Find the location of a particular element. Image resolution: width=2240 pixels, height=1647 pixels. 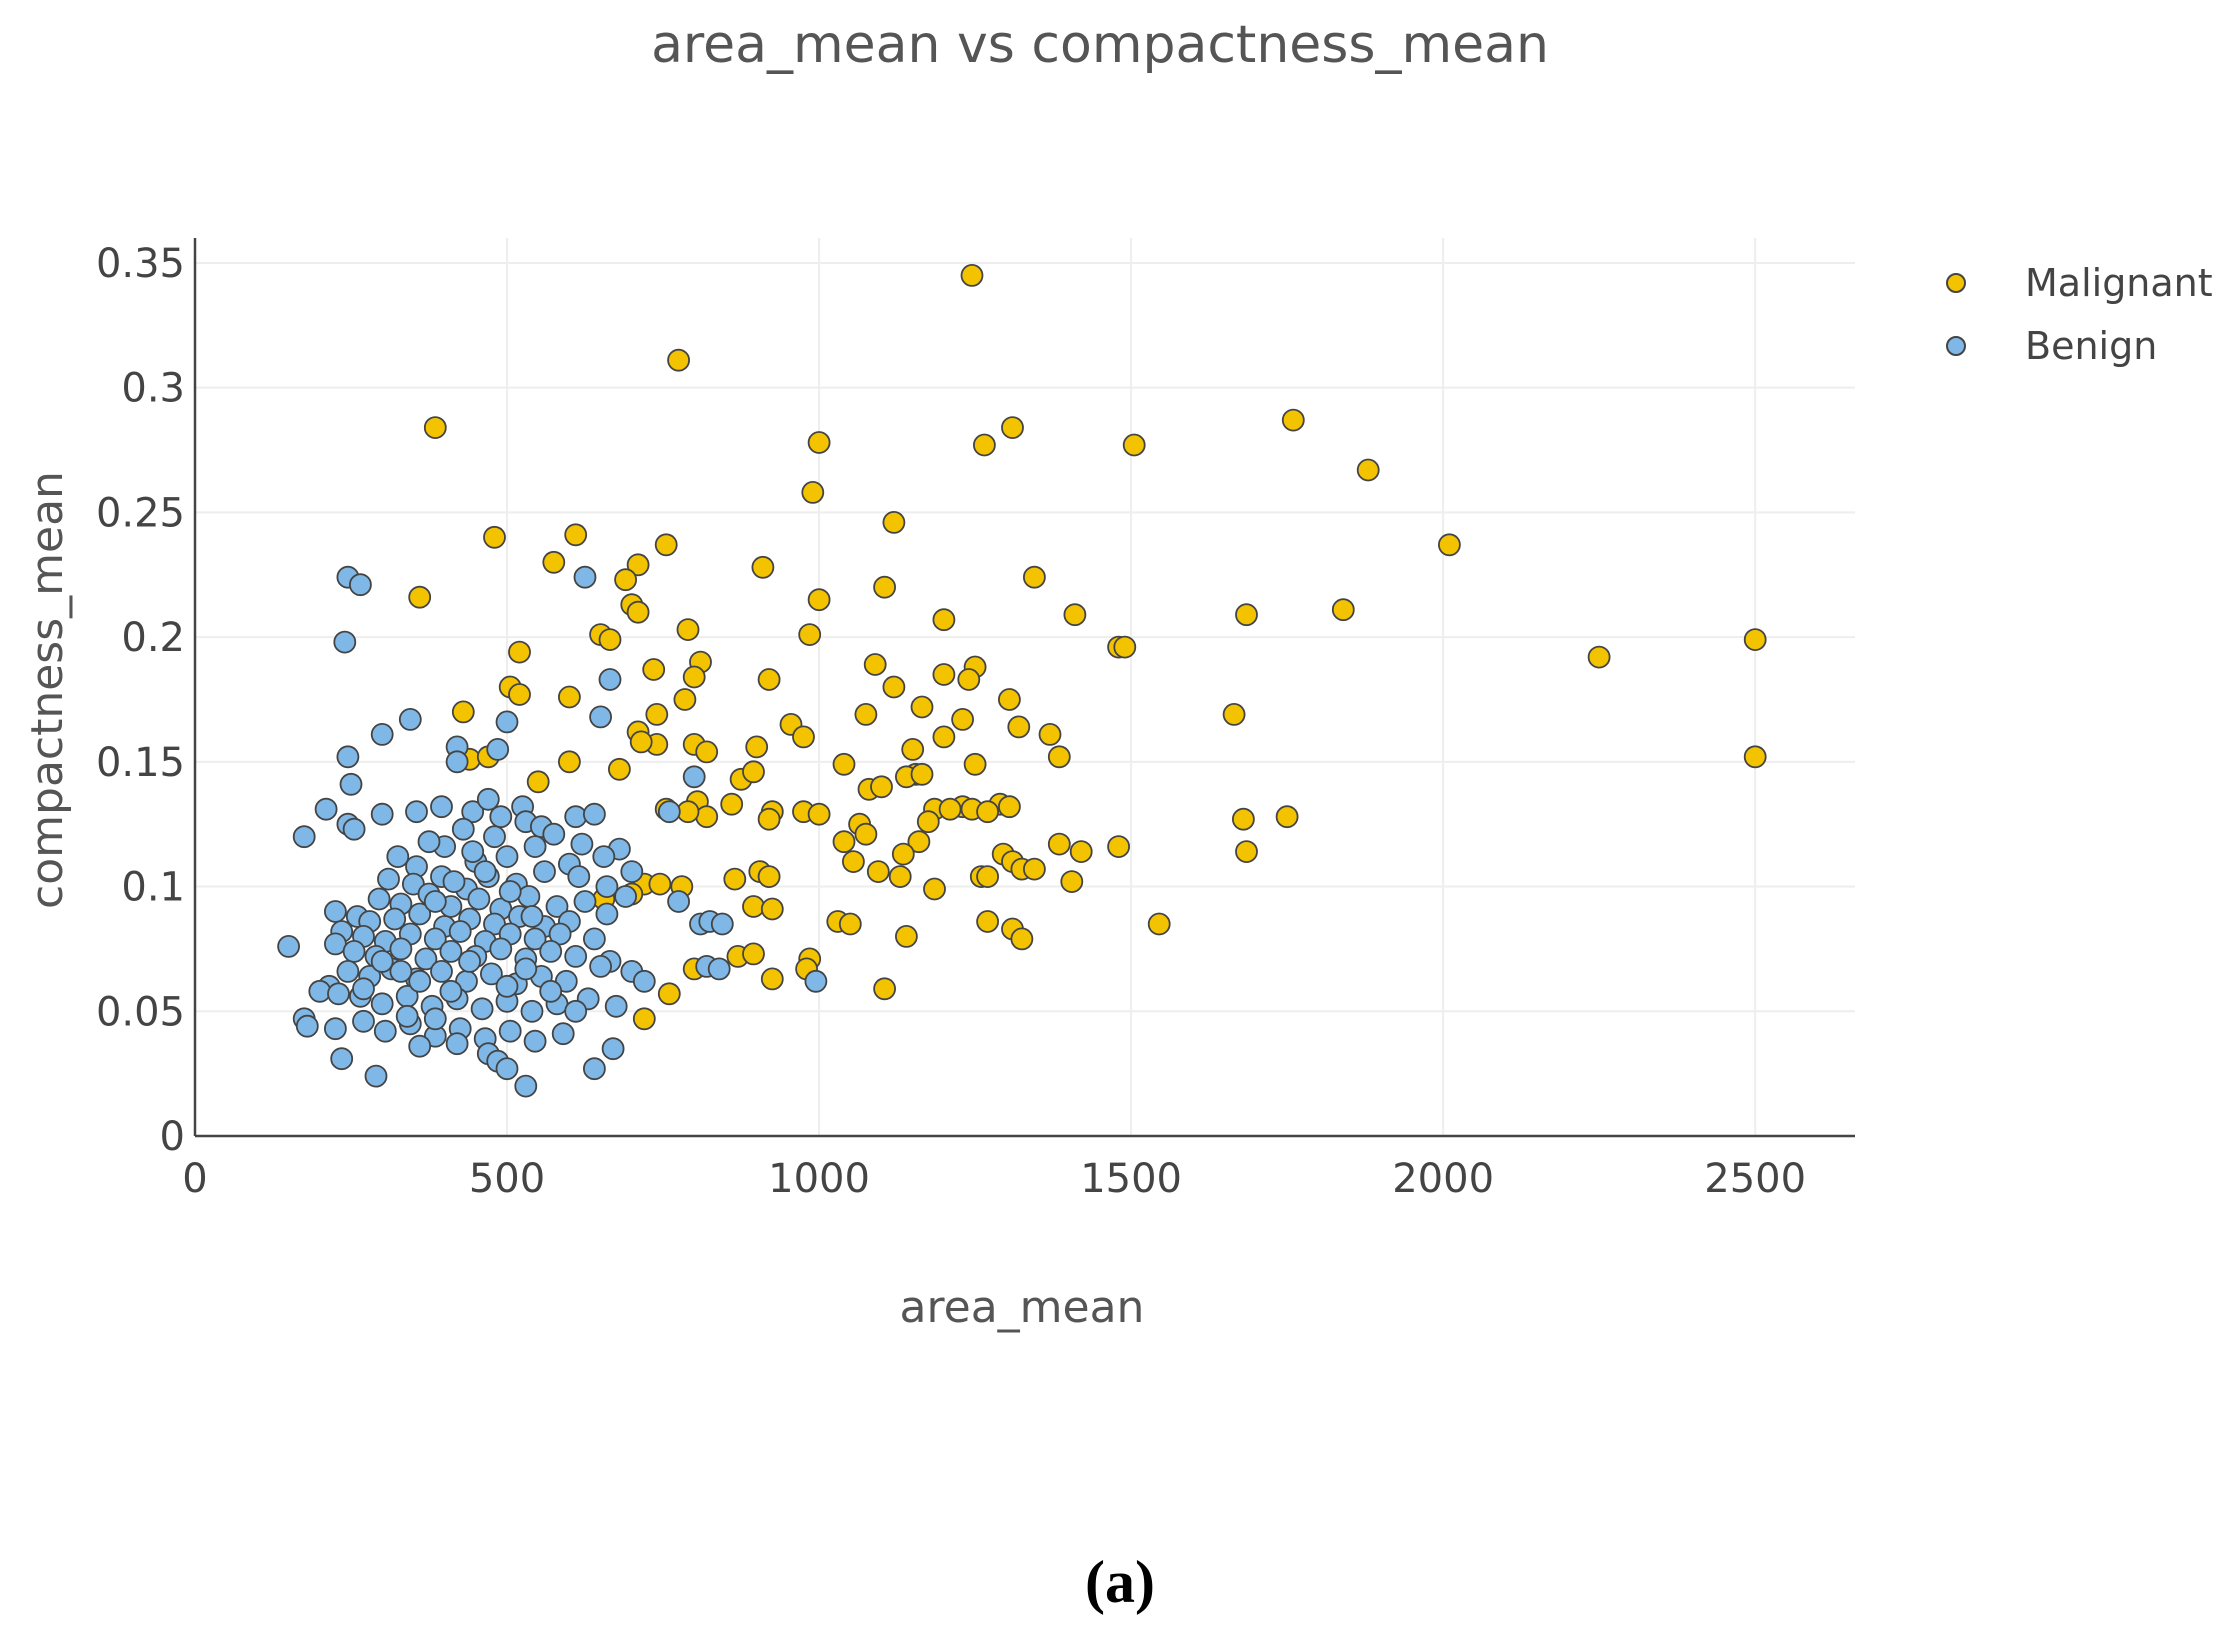

legend: Malignant Benign is located at coordinates (2079, 314).